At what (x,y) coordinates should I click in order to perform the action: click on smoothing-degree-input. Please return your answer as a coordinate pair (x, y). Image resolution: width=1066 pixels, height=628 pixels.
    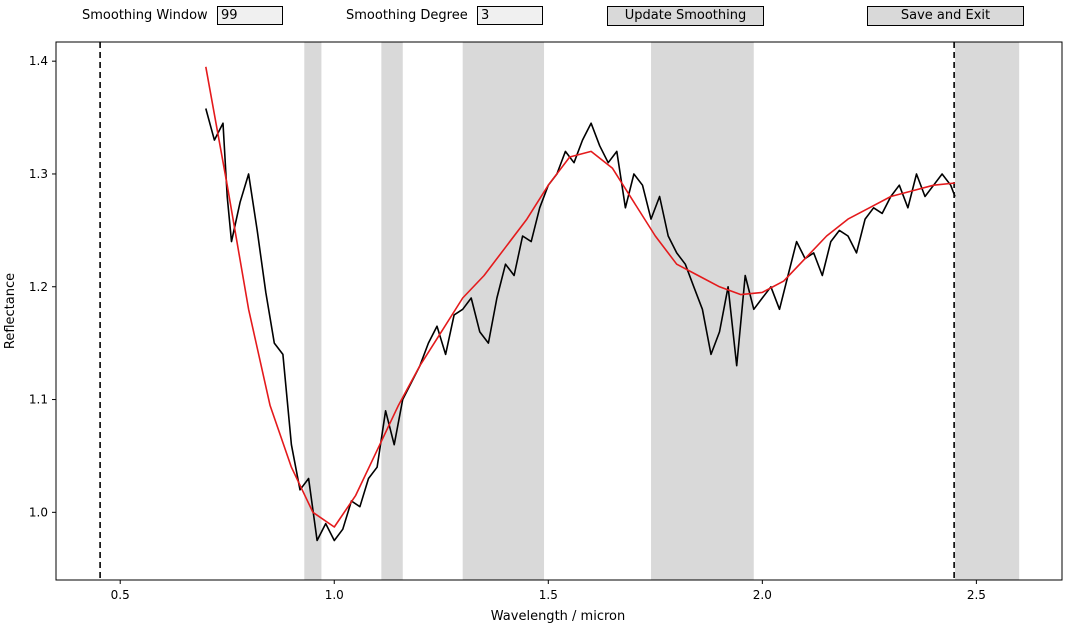
    Looking at the image, I should click on (510, 15).